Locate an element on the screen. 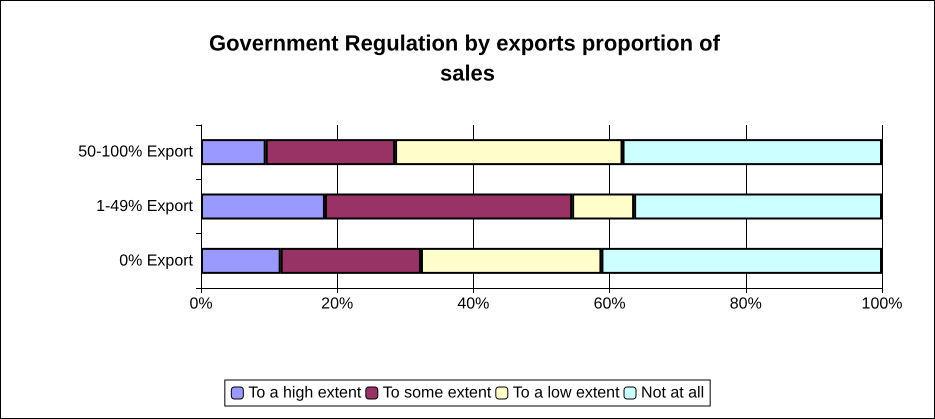 The image size is (935, 419). x-tick-label: 80% is located at coordinates (746, 304).